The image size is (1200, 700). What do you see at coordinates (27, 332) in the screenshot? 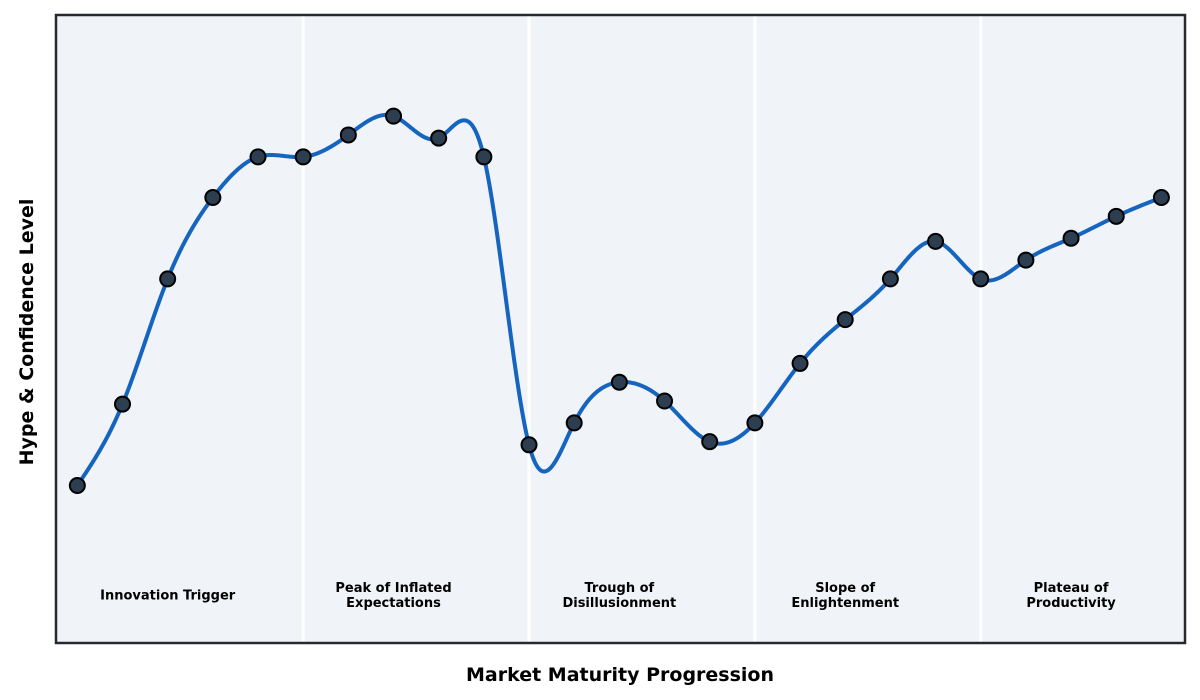
I see `y-axis-label: Hype & Confidence Level` at bounding box center [27, 332].